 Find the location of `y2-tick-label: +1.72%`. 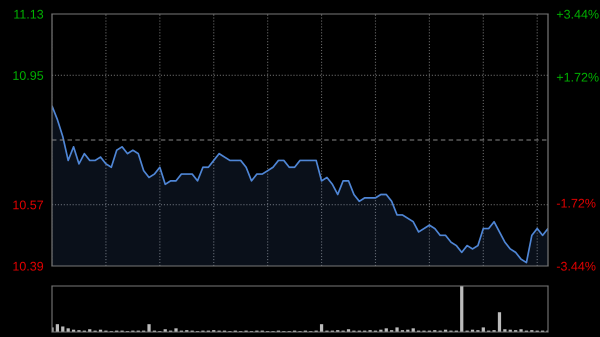

y2-tick-label: +1.72% is located at coordinates (577, 77).